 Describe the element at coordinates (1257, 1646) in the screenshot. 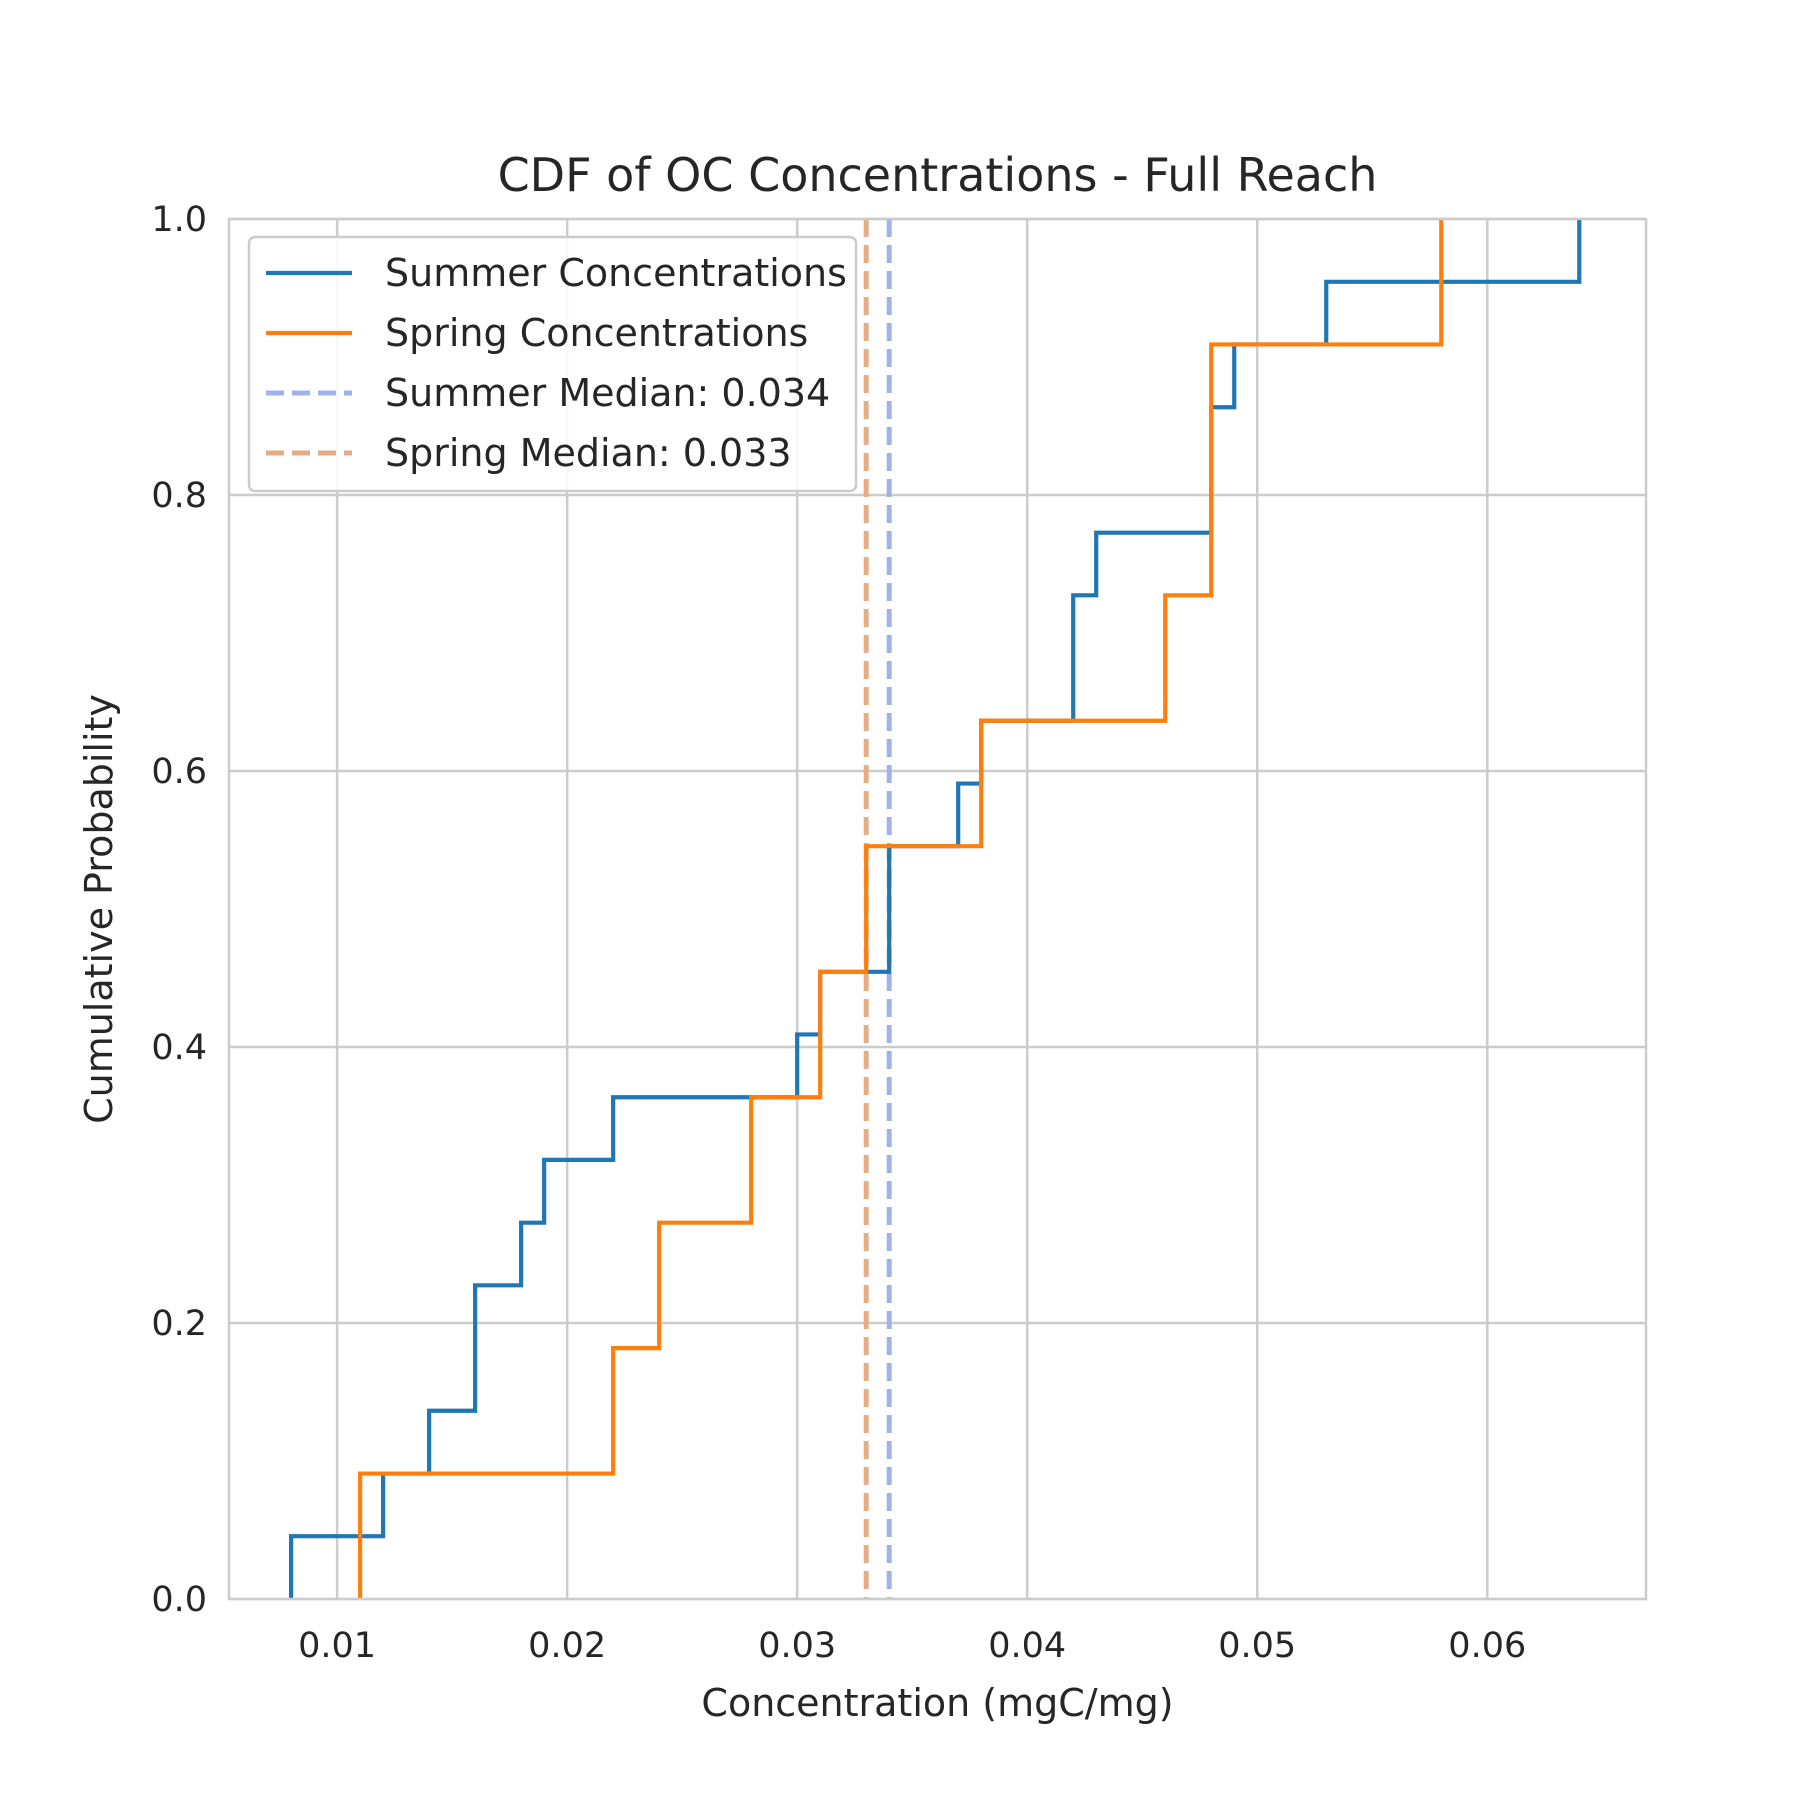

I see `x-tick-label: 0.05` at that location.